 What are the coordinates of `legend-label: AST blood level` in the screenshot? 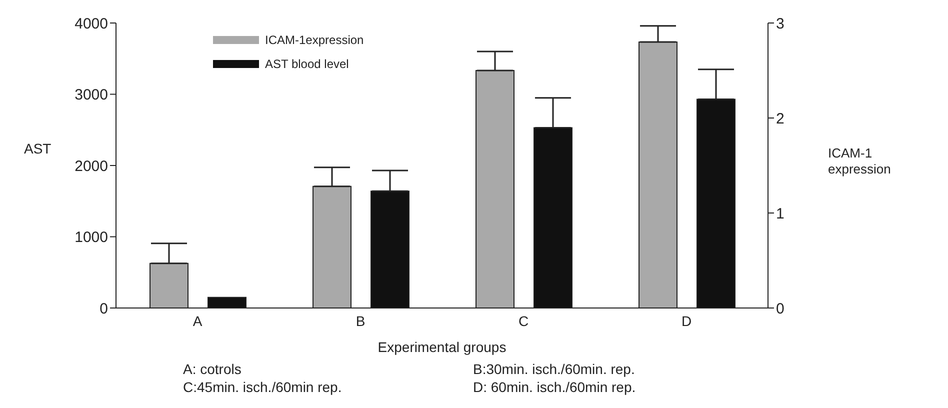 It's located at (307, 64).